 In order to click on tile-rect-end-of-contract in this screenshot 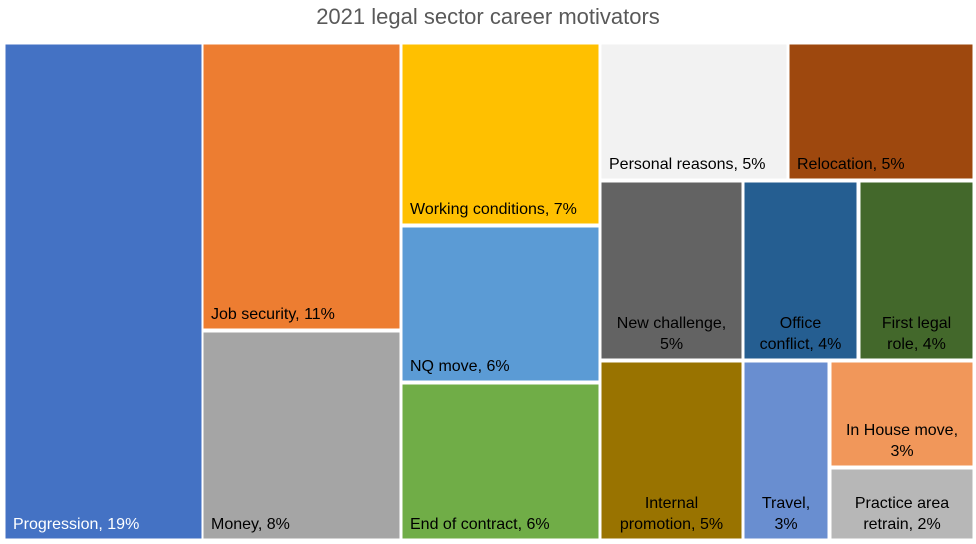, I will do `click(500, 461)`.